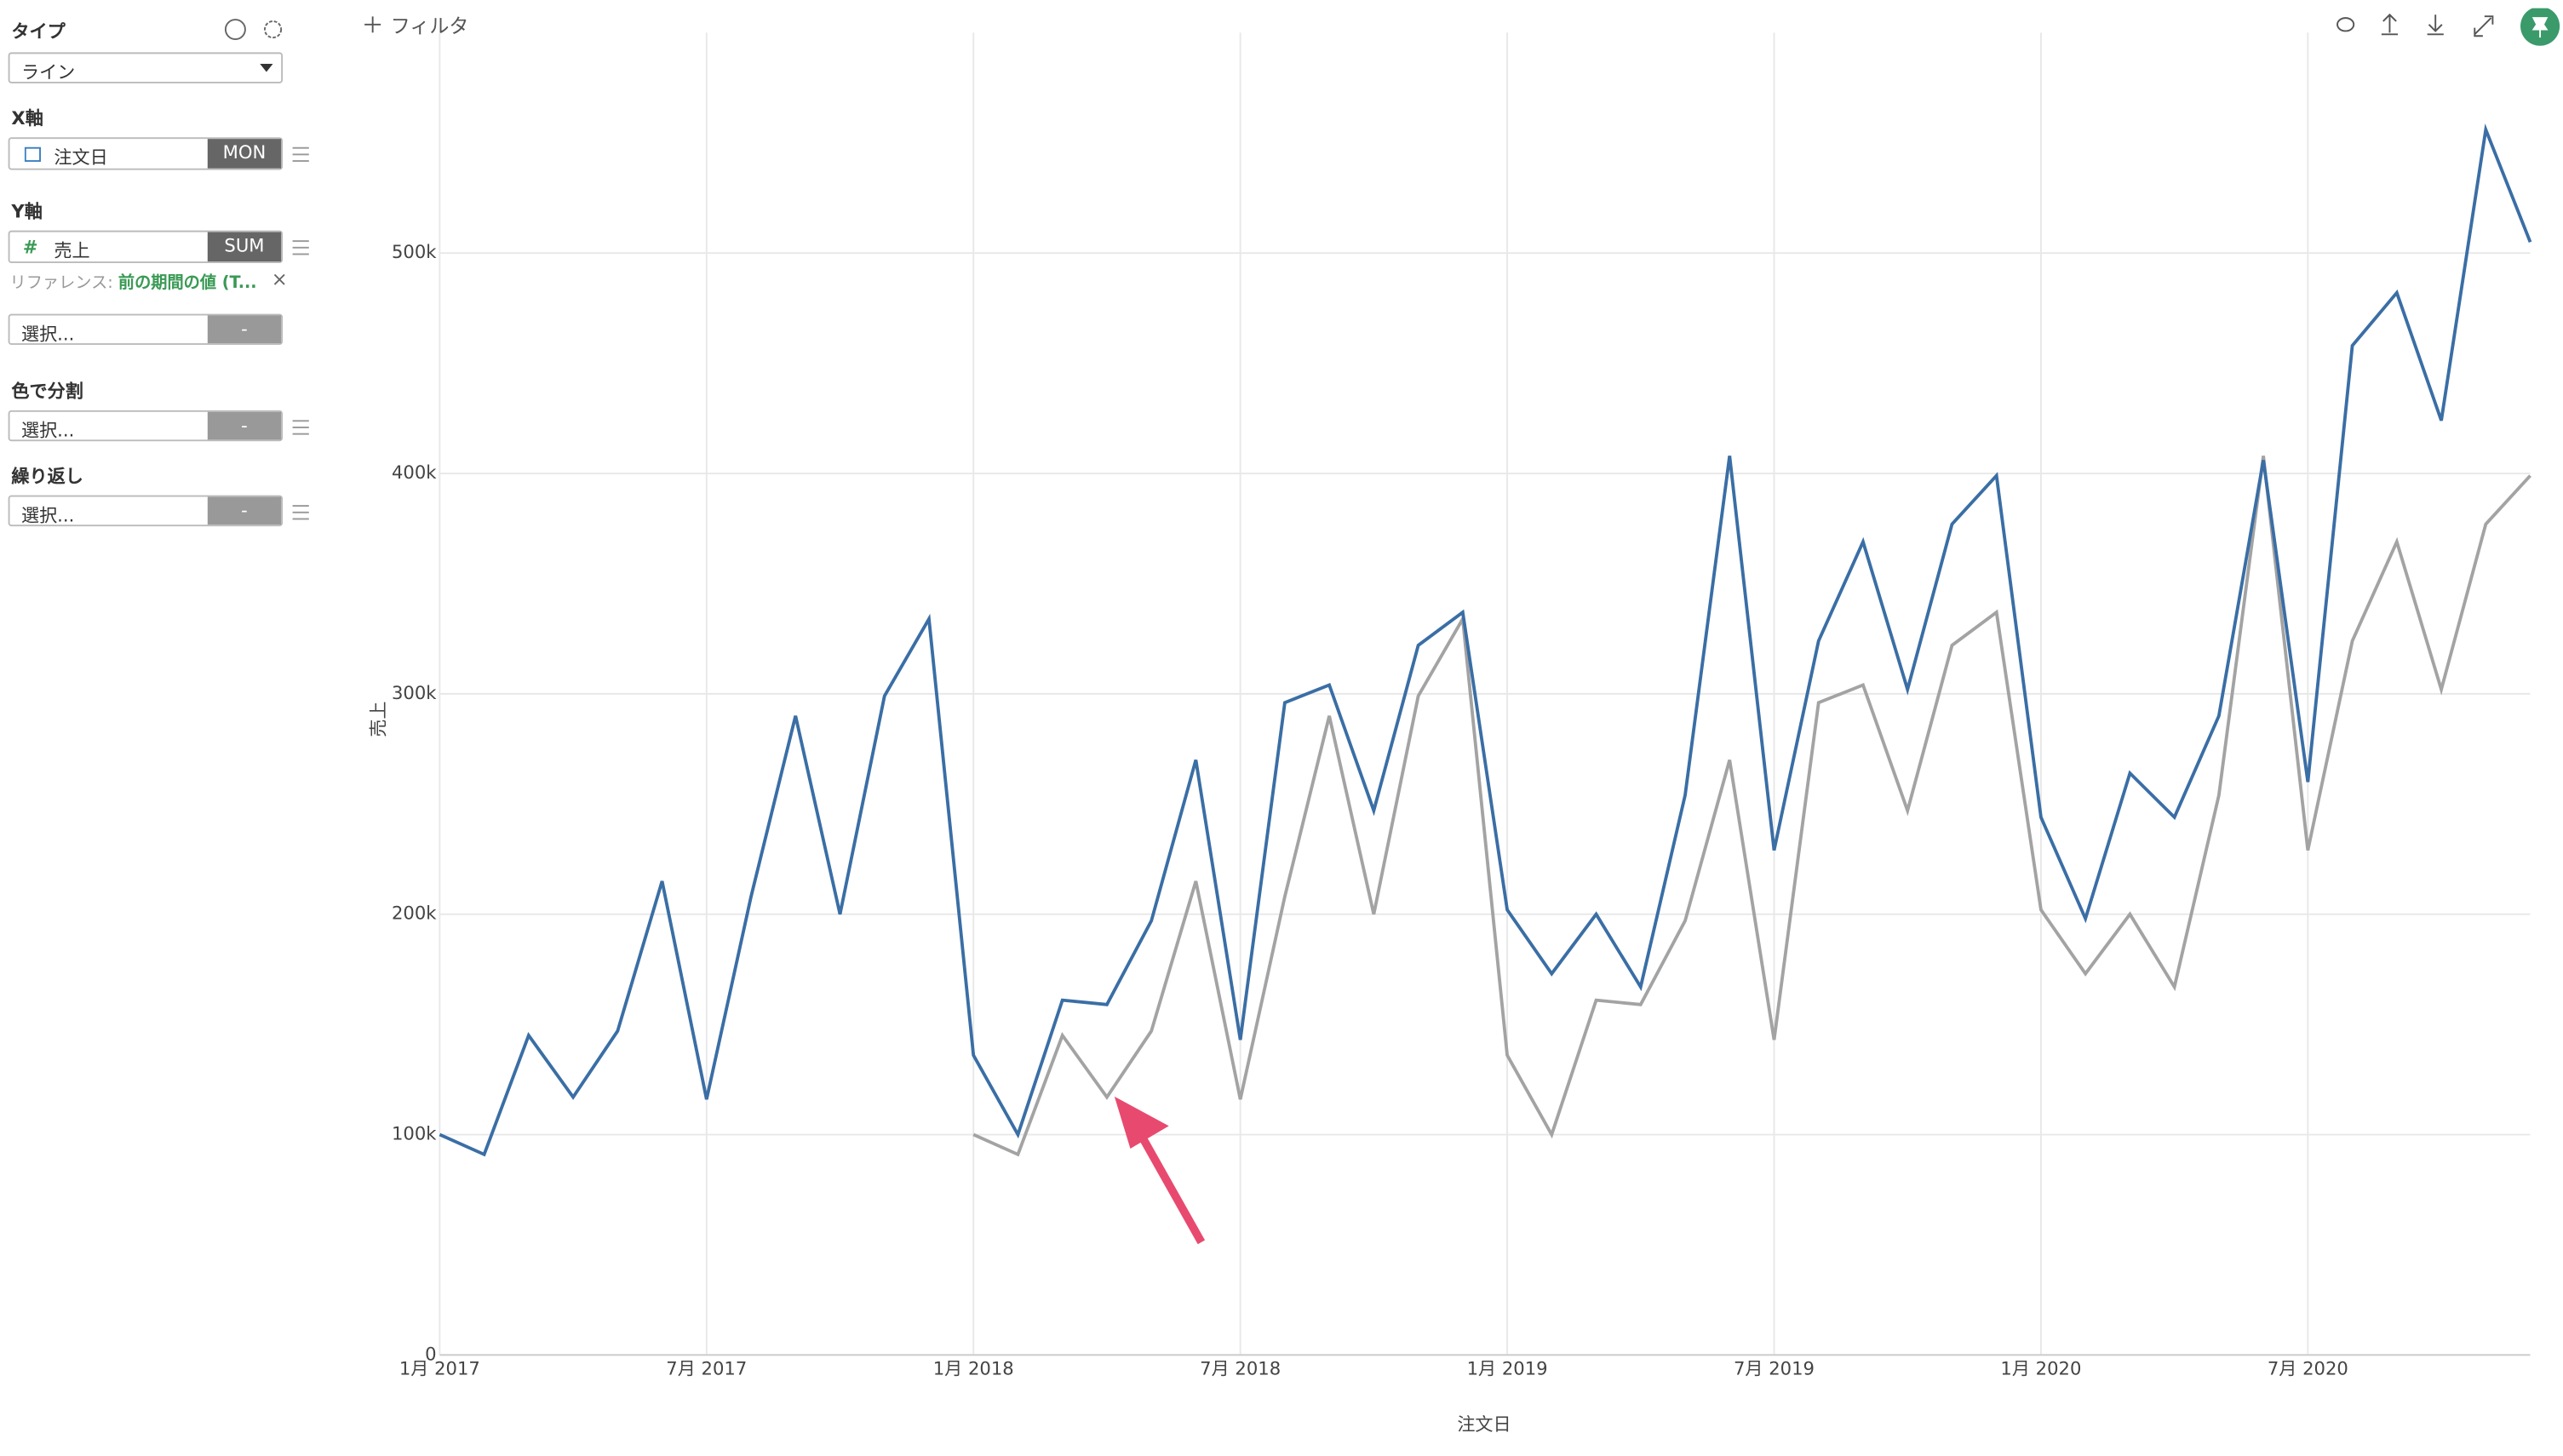 The image size is (2563, 1456). I want to click on type-label: タイプ, so click(38, 31).